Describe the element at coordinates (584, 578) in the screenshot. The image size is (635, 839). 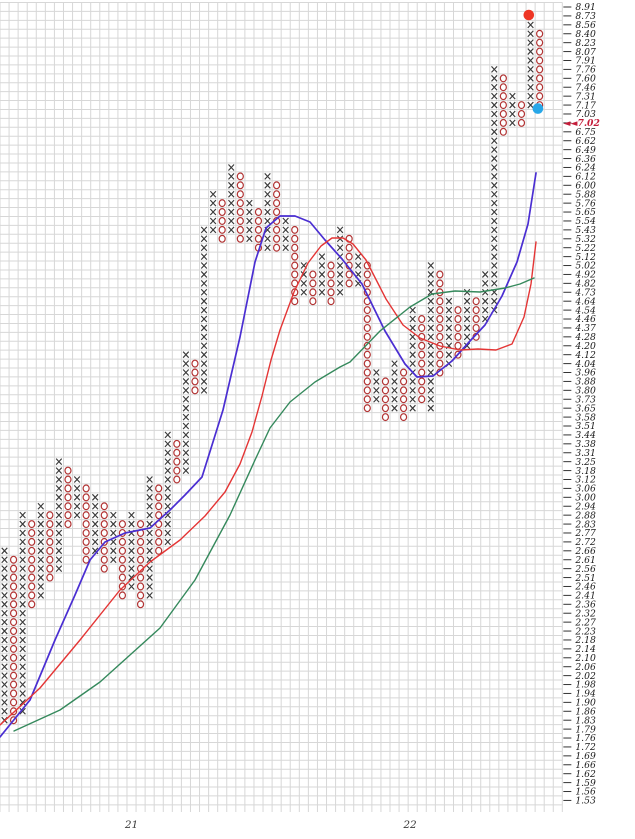
I see `price-tick-label: 2.51` at that location.